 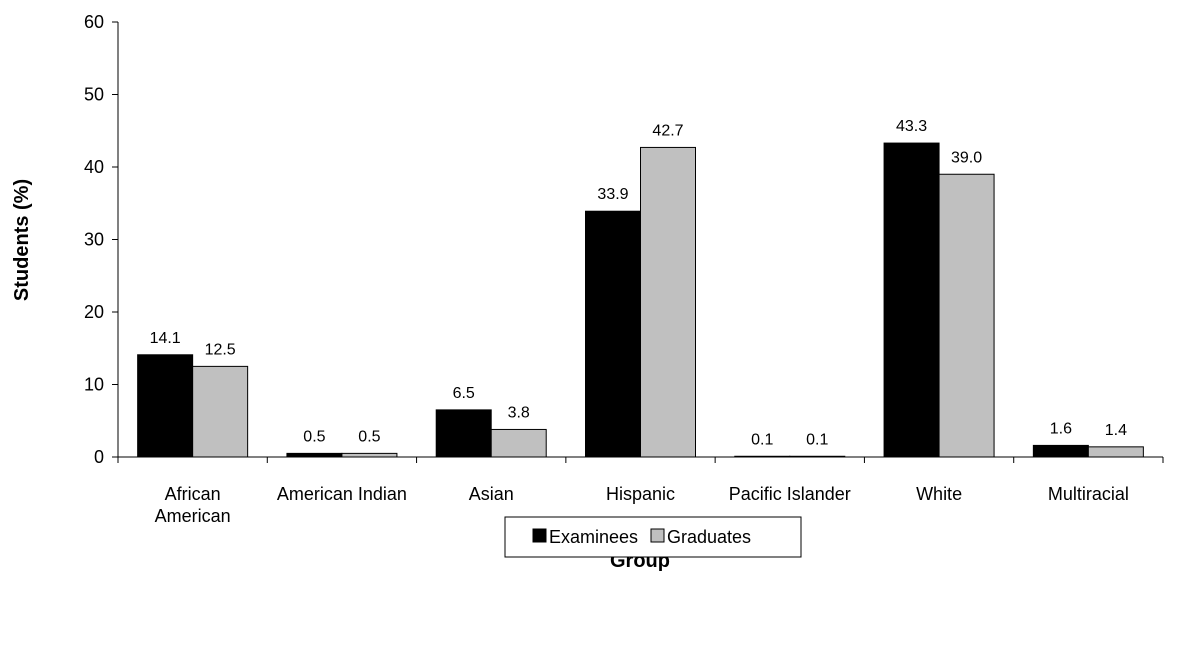 I want to click on x-tick-label: White, so click(x=939, y=494).